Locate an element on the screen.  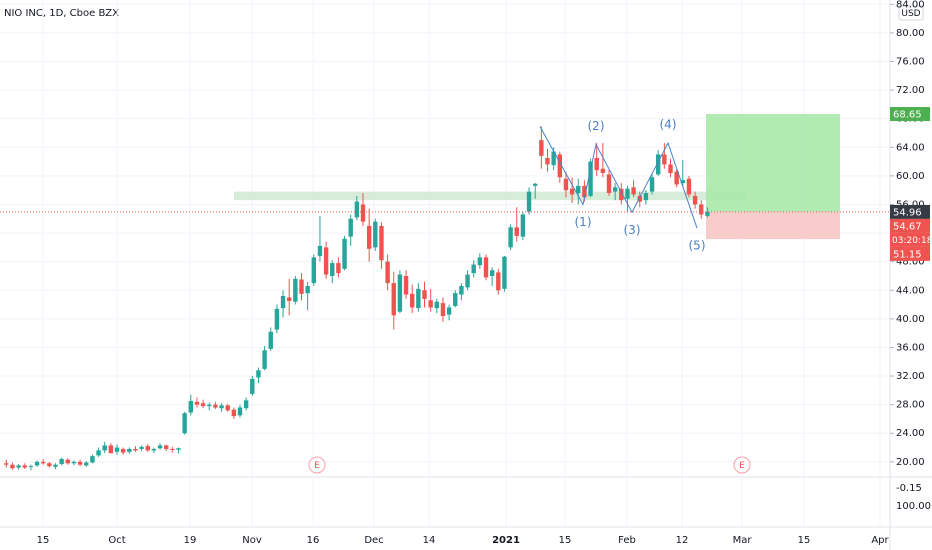
currency: USD is located at coordinates (910, 14).